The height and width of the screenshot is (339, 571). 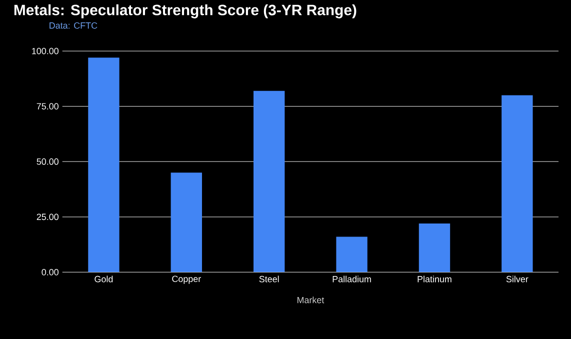 I want to click on x-tick-label: Palladium, so click(x=351, y=279).